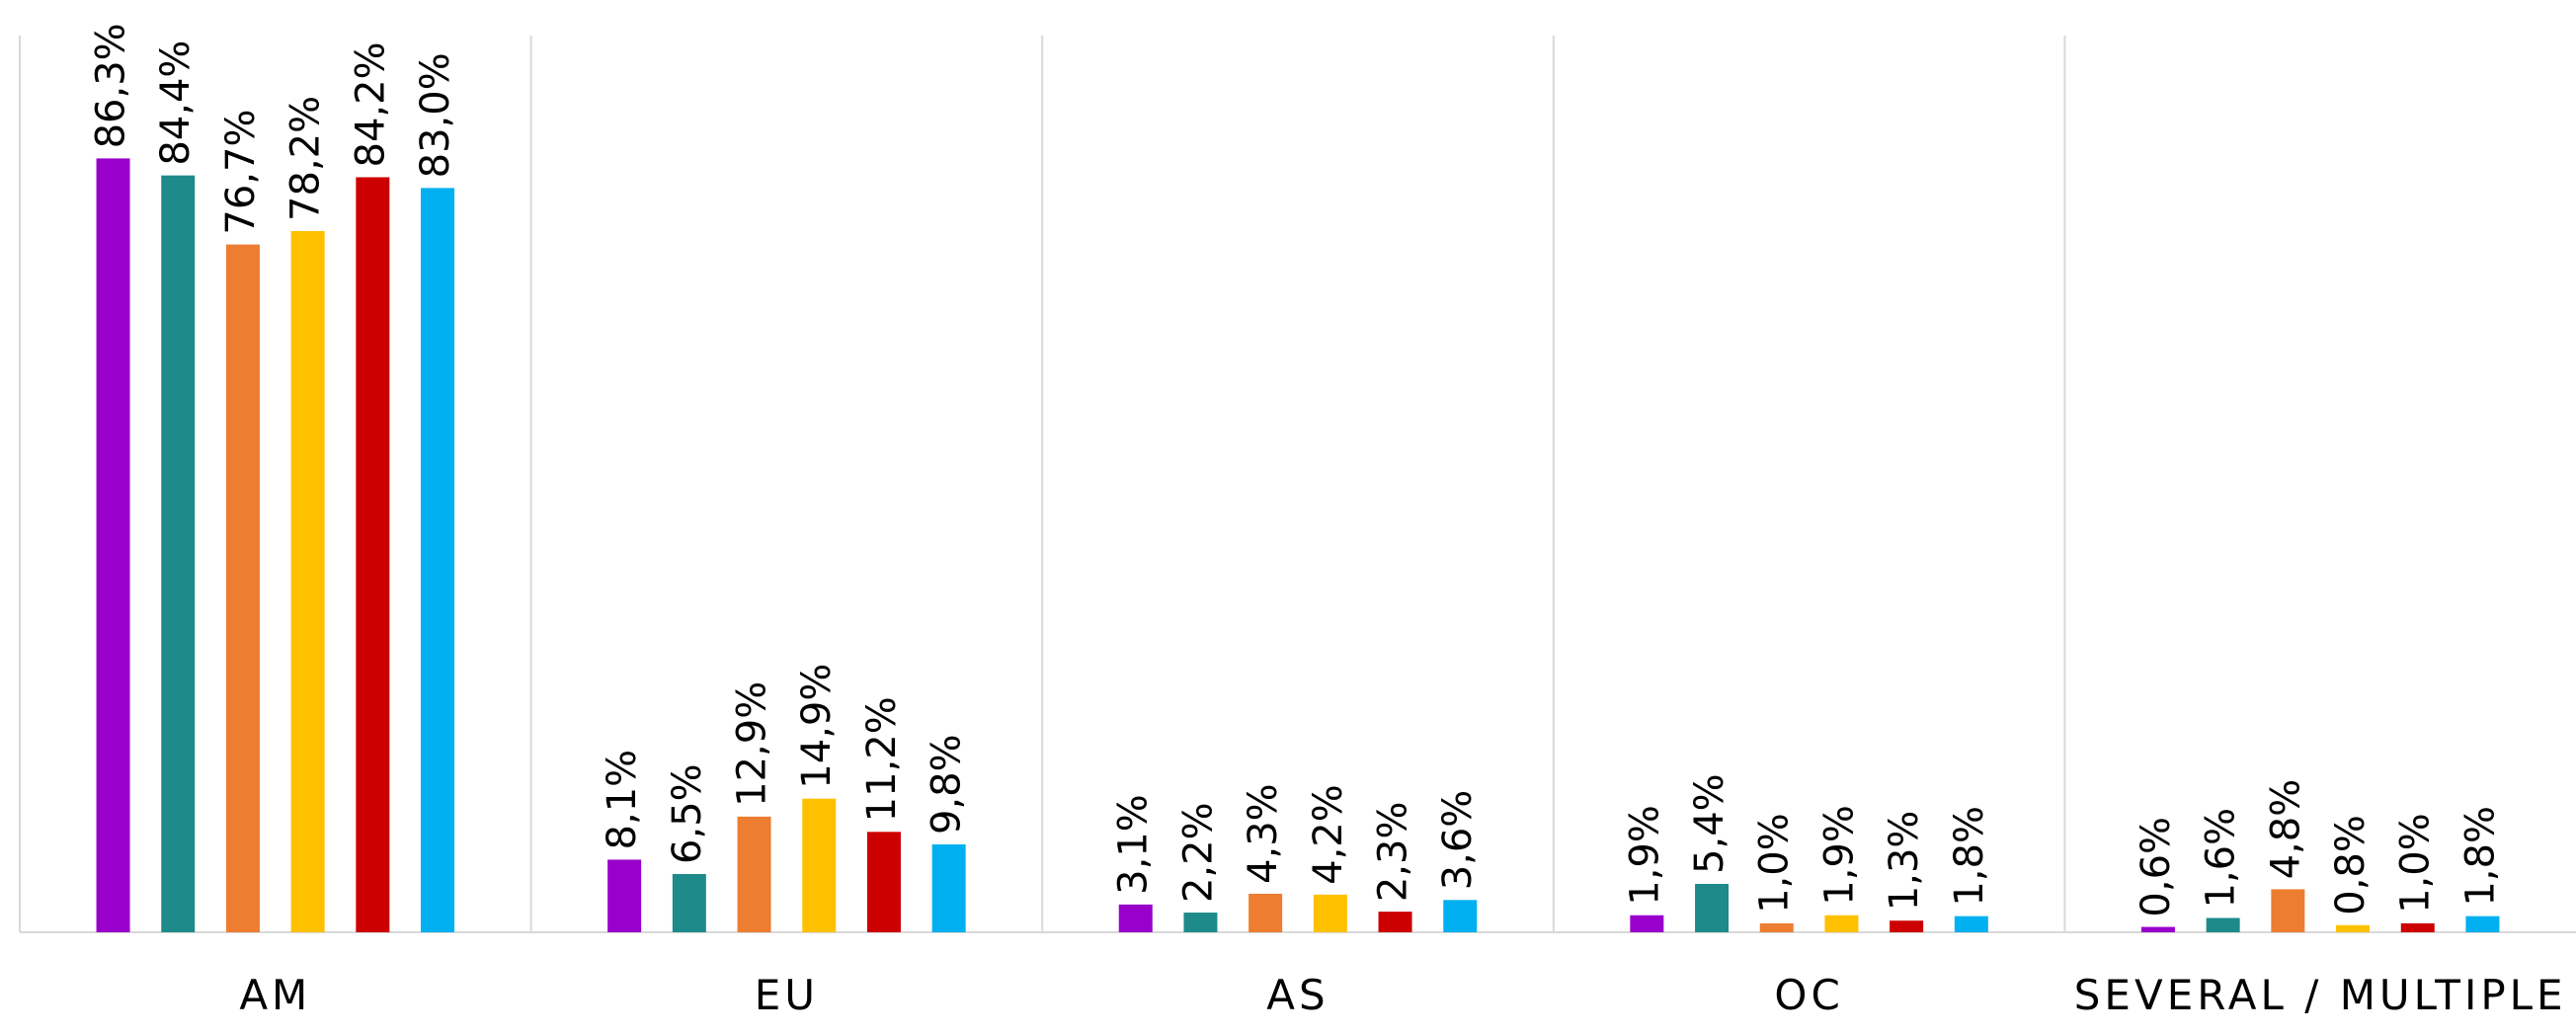  Describe the element at coordinates (2156, 867) in the screenshot. I see `data-label: 0,6%` at that location.